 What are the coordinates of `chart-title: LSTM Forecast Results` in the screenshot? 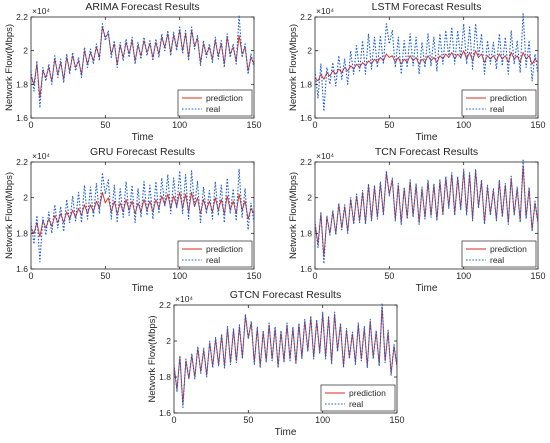 It's located at (427, 7).